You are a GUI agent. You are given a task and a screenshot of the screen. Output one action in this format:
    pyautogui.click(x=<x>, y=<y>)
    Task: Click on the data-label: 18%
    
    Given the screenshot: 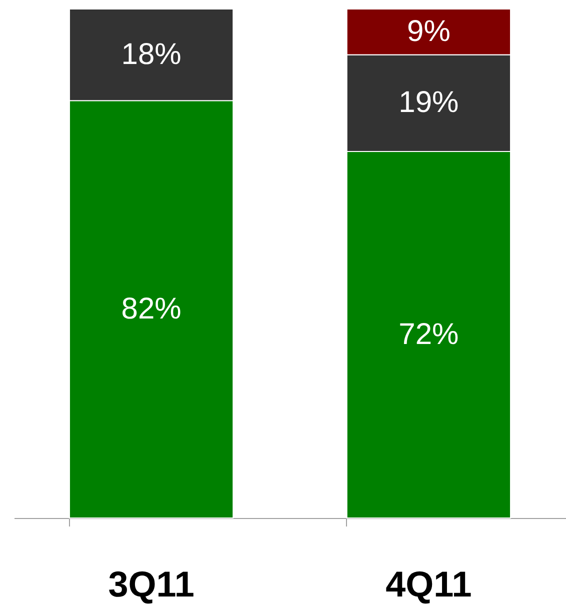 What is the action you would take?
    pyautogui.click(x=151, y=54)
    